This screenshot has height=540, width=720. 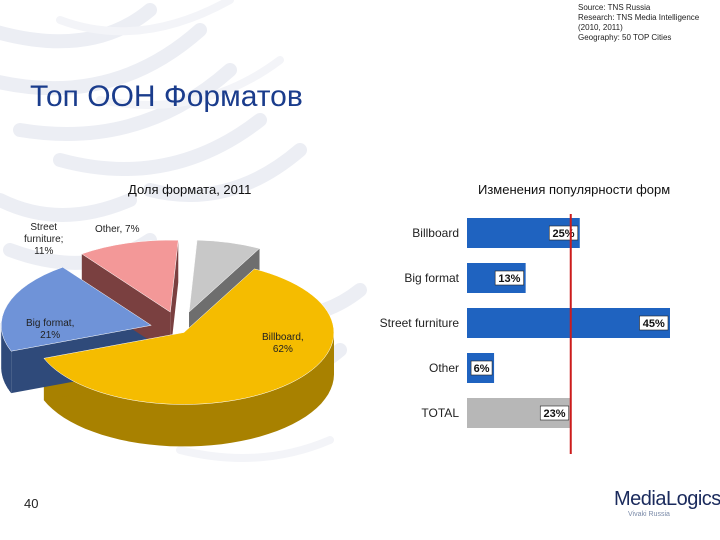 I want to click on bar-value-label: 23%, so click(x=554, y=414).